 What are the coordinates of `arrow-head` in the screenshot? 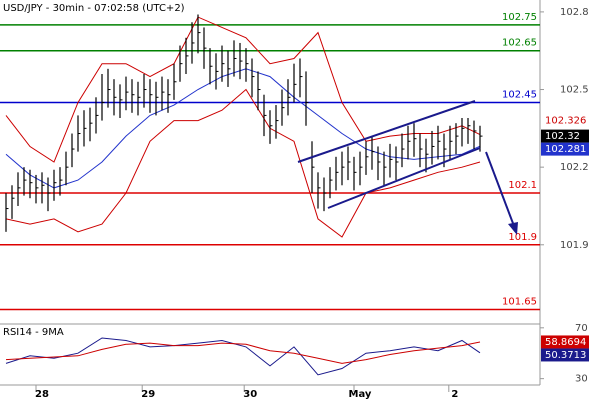 It's located at (513, 228).